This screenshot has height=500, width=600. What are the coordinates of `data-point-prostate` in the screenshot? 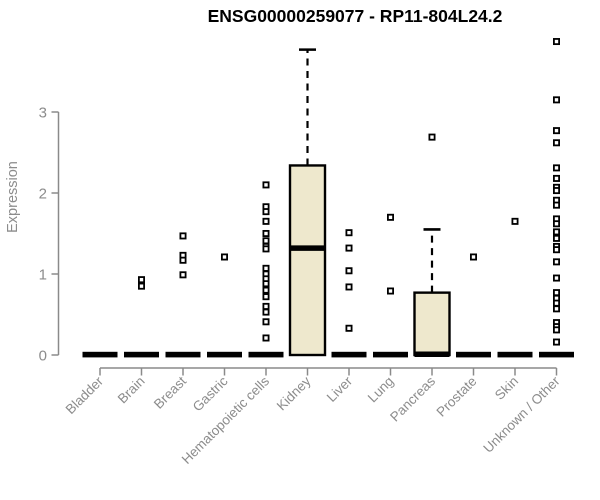 It's located at (473, 257).